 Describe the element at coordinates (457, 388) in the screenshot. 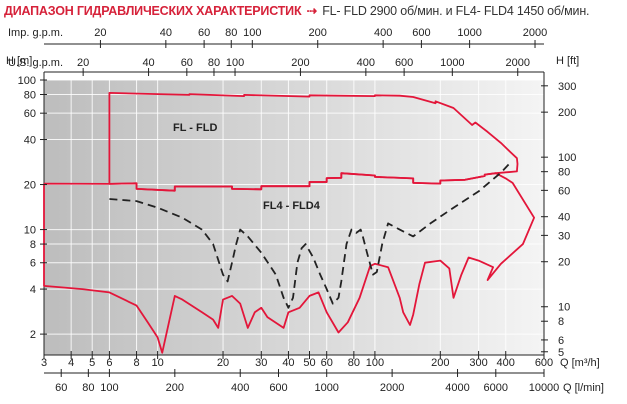

I see `tick-label-lmin: 4000` at that location.